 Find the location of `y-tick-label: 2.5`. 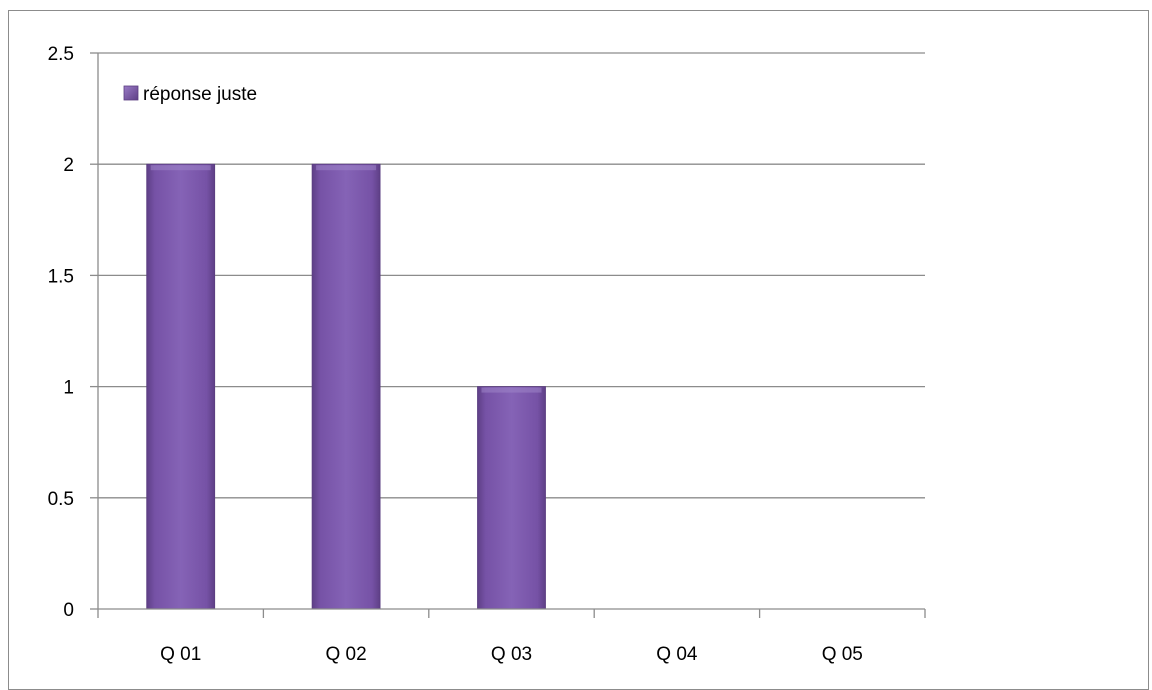

y-tick-label: 2.5 is located at coordinates (61, 54).